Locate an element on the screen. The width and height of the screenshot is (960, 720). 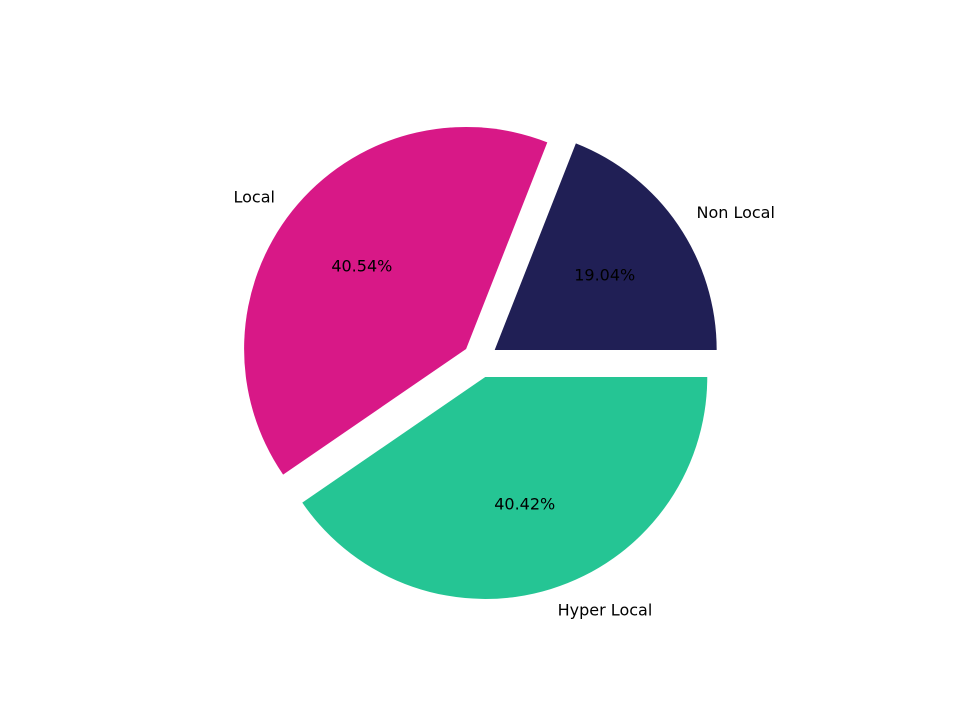
slice-label-hyper-local: Hyper Local is located at coordinates (605, 610).